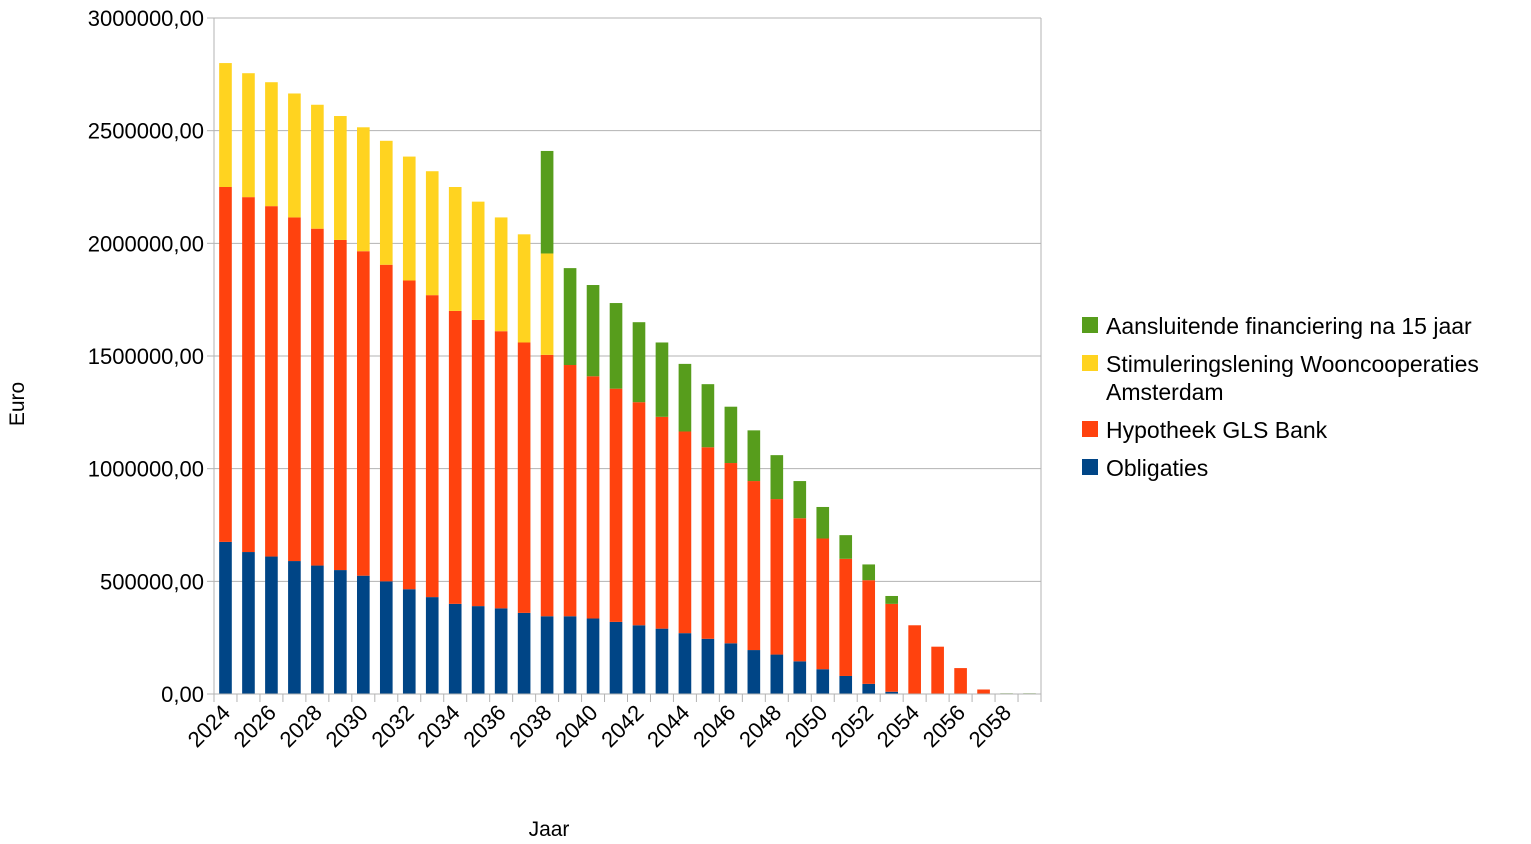 This screenshot has height=844, width=1531. I want to click on x-tick-label: 2058, so click(990, 726).